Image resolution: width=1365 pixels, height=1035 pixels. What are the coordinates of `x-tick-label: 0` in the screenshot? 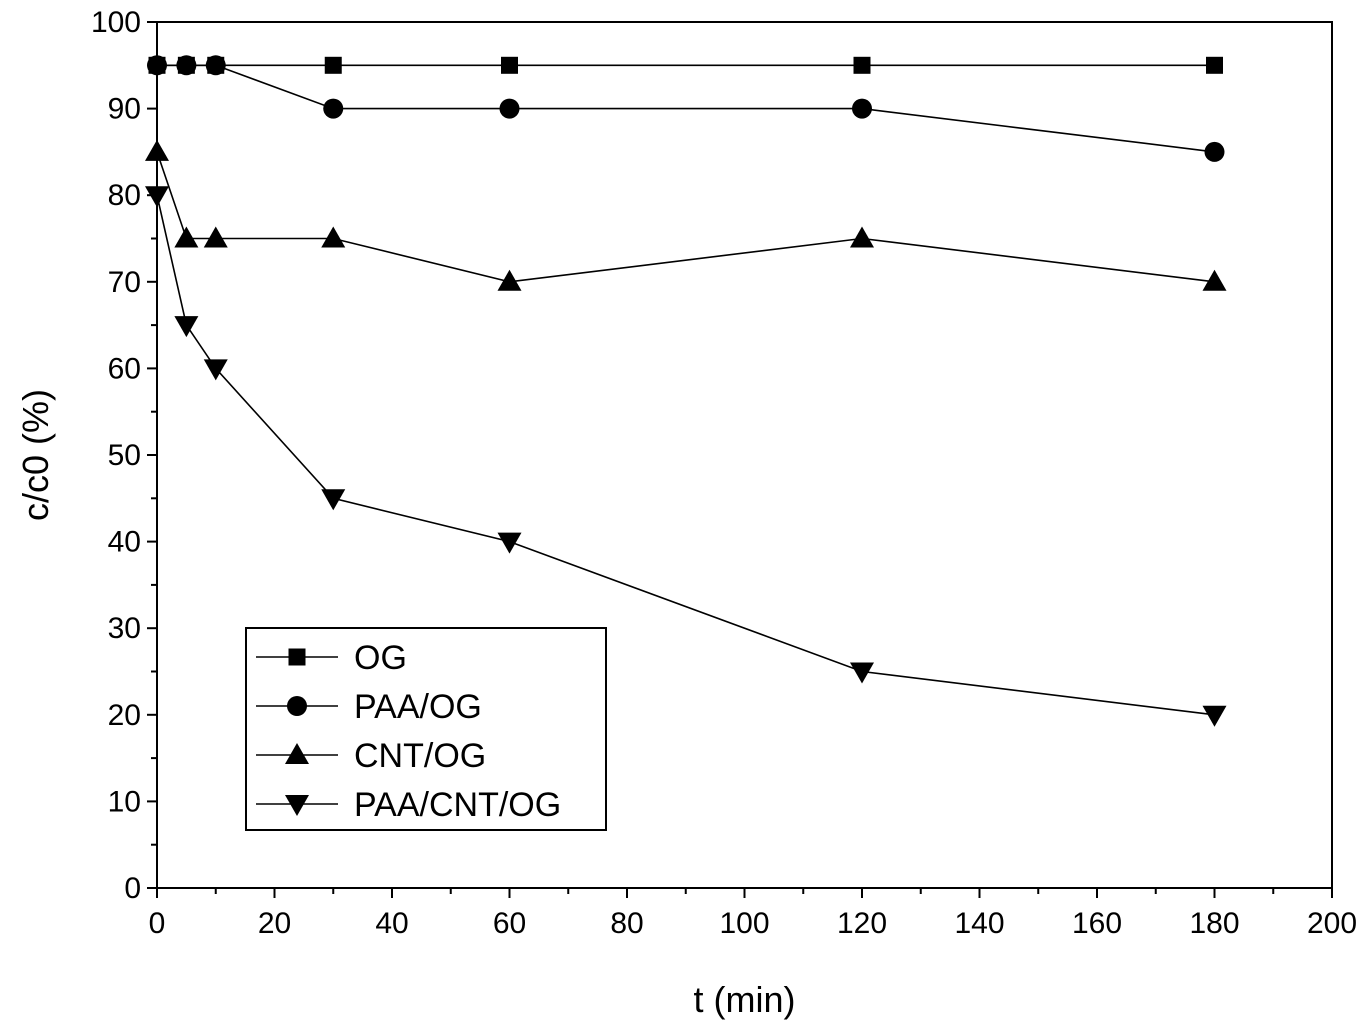 It's located at (157, 923).